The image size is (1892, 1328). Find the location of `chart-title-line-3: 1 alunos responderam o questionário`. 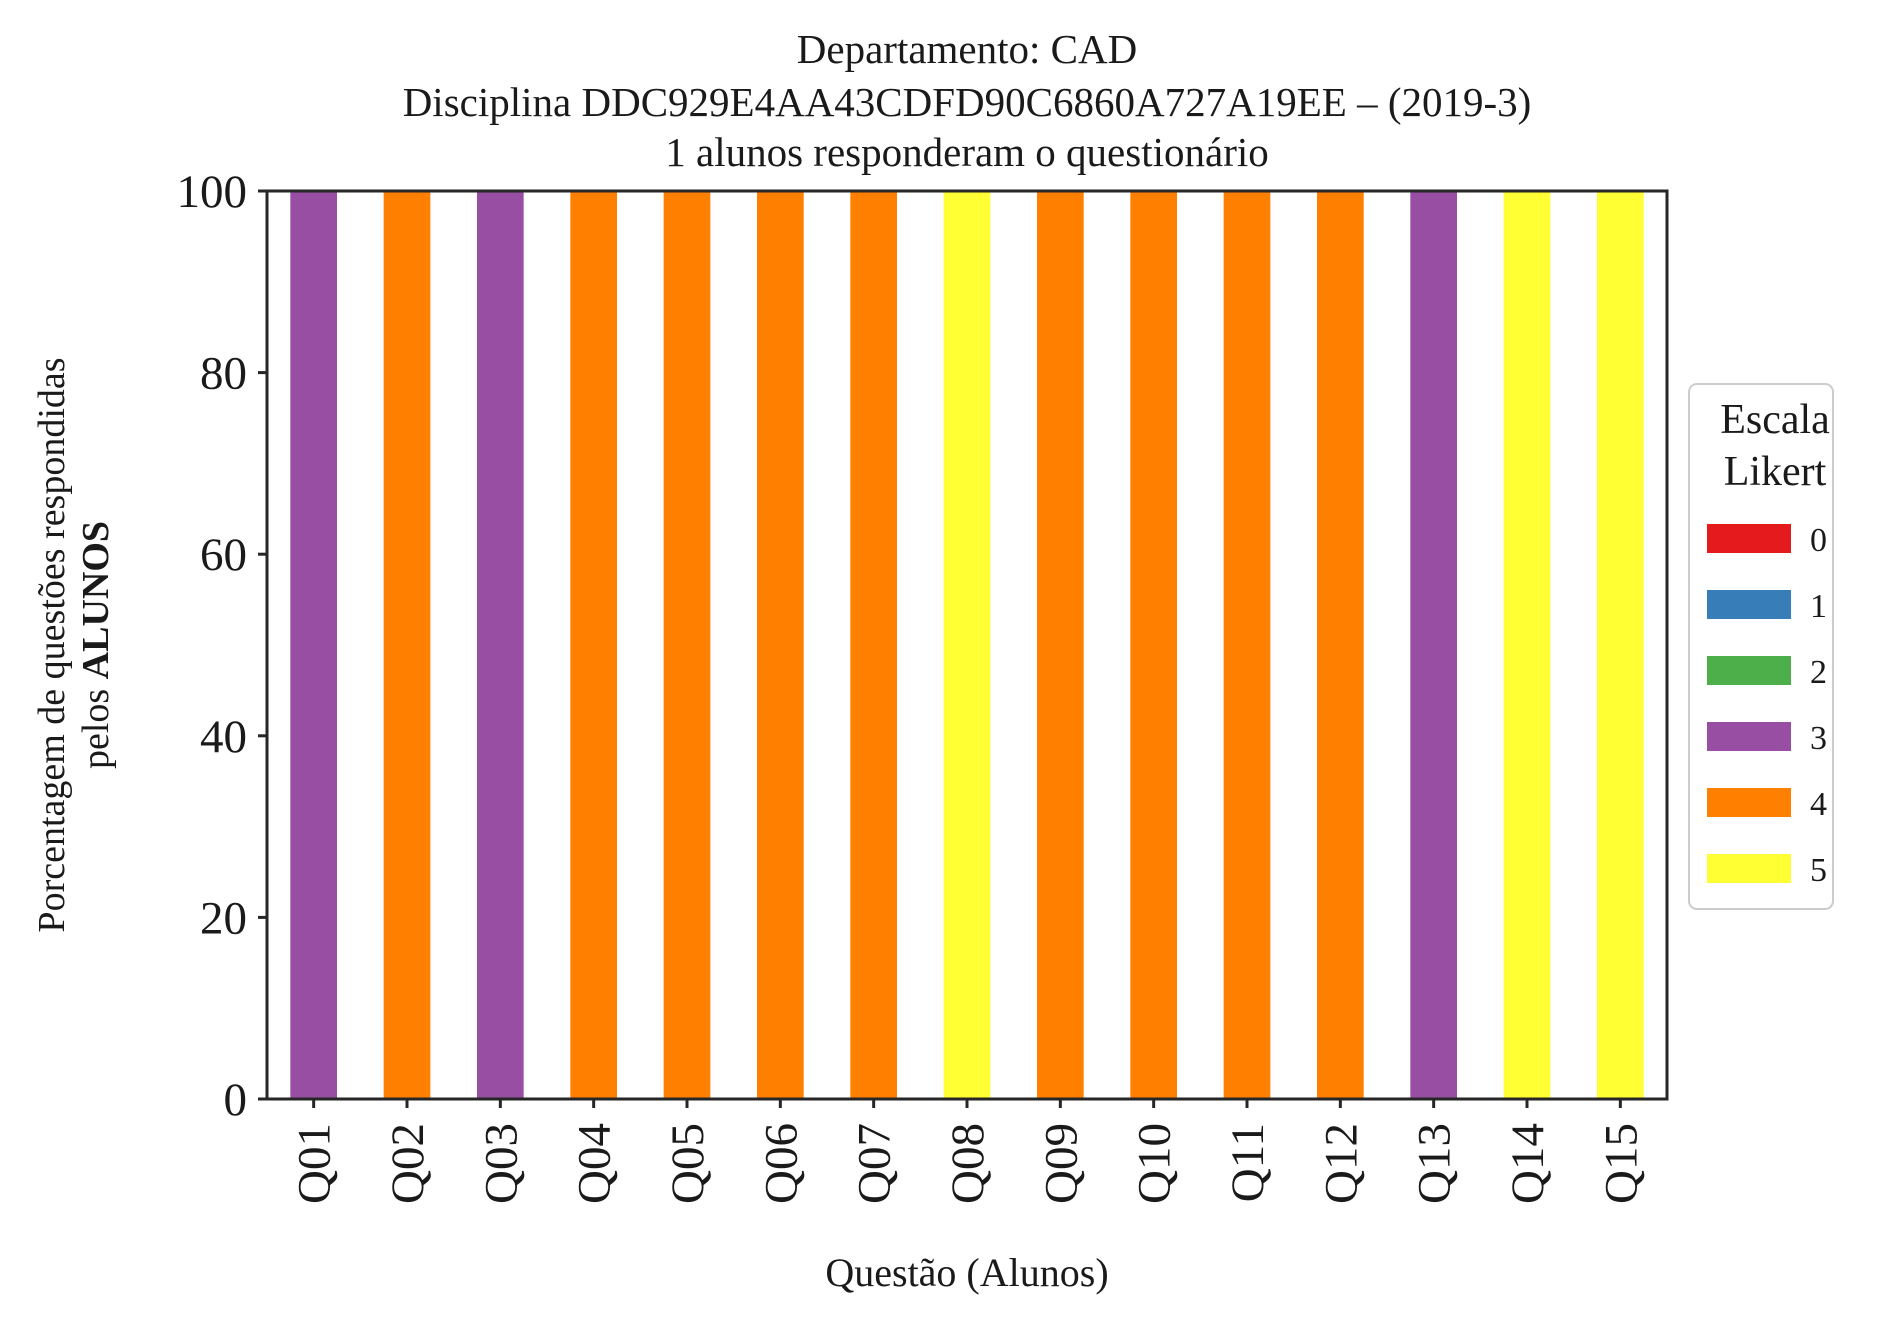

chart-title-line-3: 1 alunos responderam o questionário is located at coordinates (966, 152).